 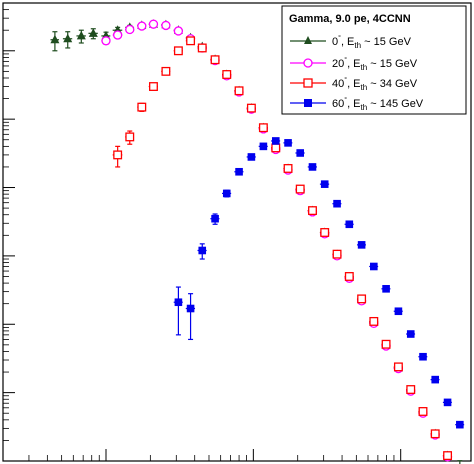 What do you see at coordinates (375, 84) in the screenshot?
I see `legend-label: 40°, Eth ~ 34 GeV` at bounding box center [375, 84].